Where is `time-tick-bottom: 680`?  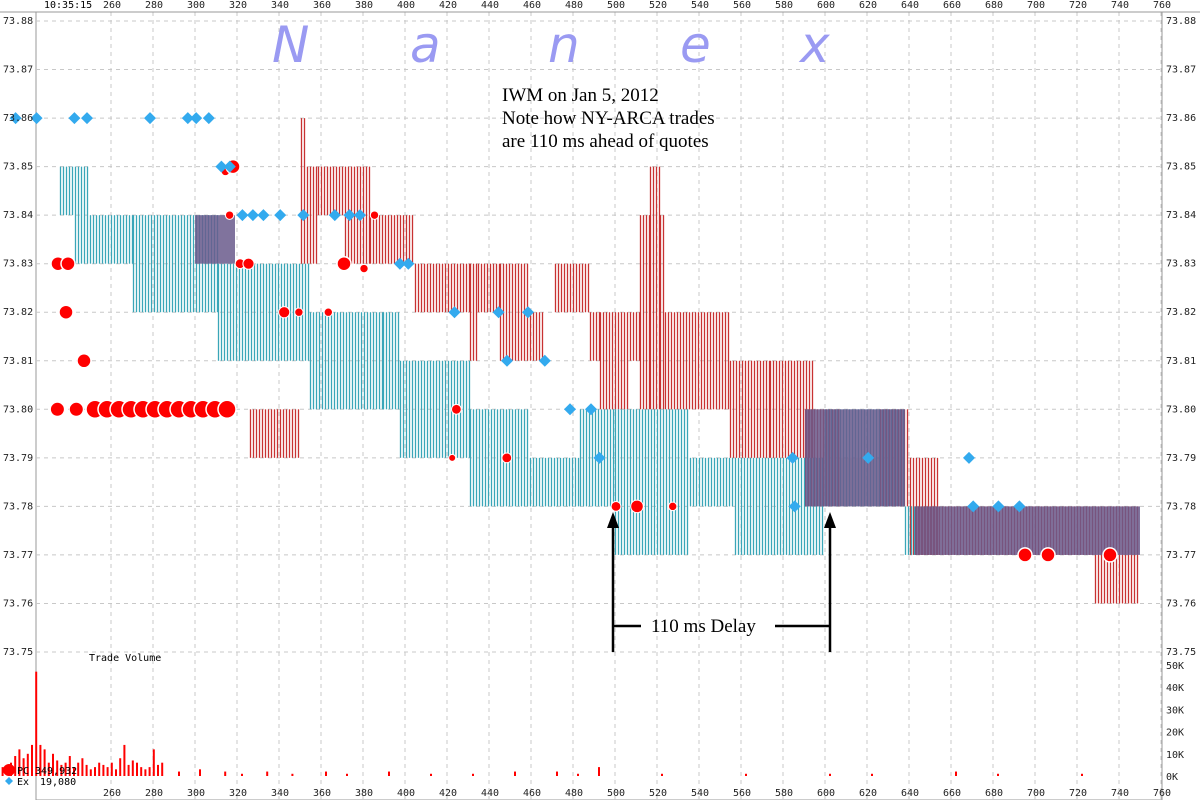 time-tick-bottom: 680 is located at coordinates (994, 793).